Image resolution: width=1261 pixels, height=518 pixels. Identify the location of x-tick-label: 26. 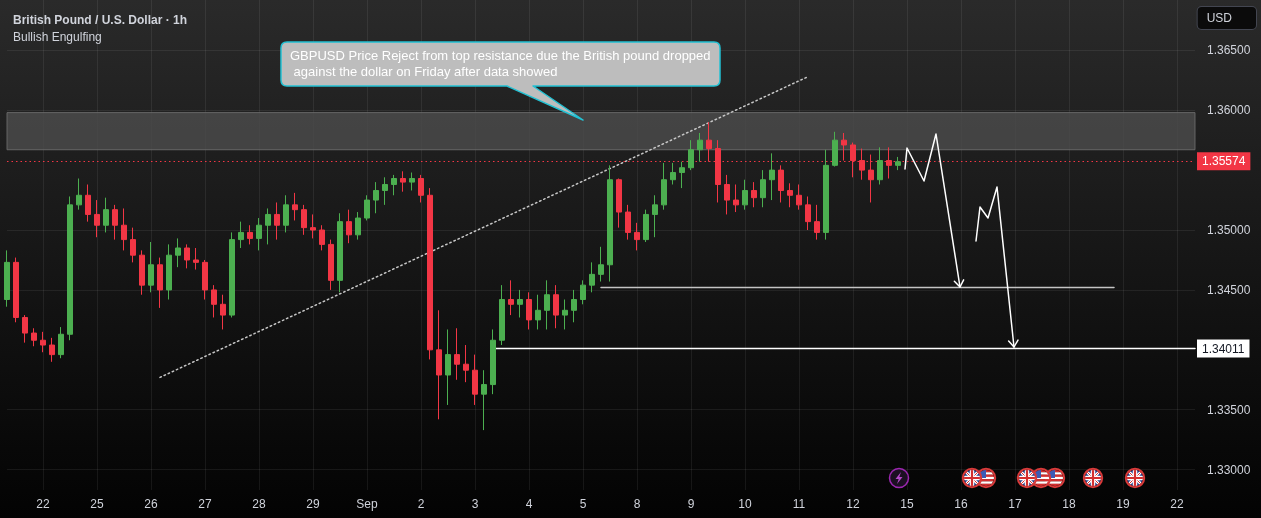
(151, 504).